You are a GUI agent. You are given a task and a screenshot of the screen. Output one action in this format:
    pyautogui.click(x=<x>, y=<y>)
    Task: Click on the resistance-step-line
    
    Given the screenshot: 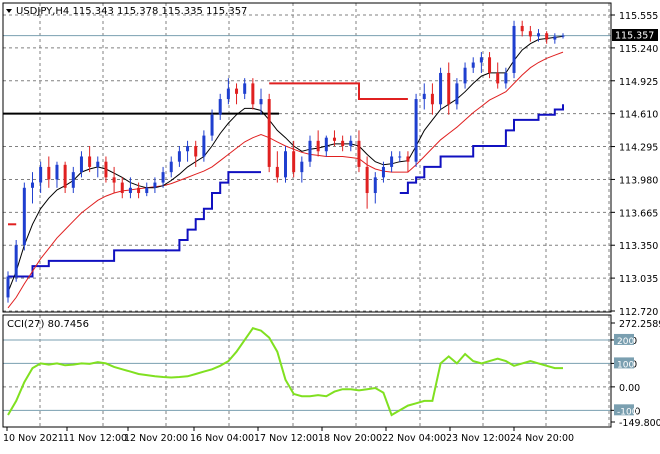 What is the action you would take?
    pyautogui.click(x=338, y=91)
    